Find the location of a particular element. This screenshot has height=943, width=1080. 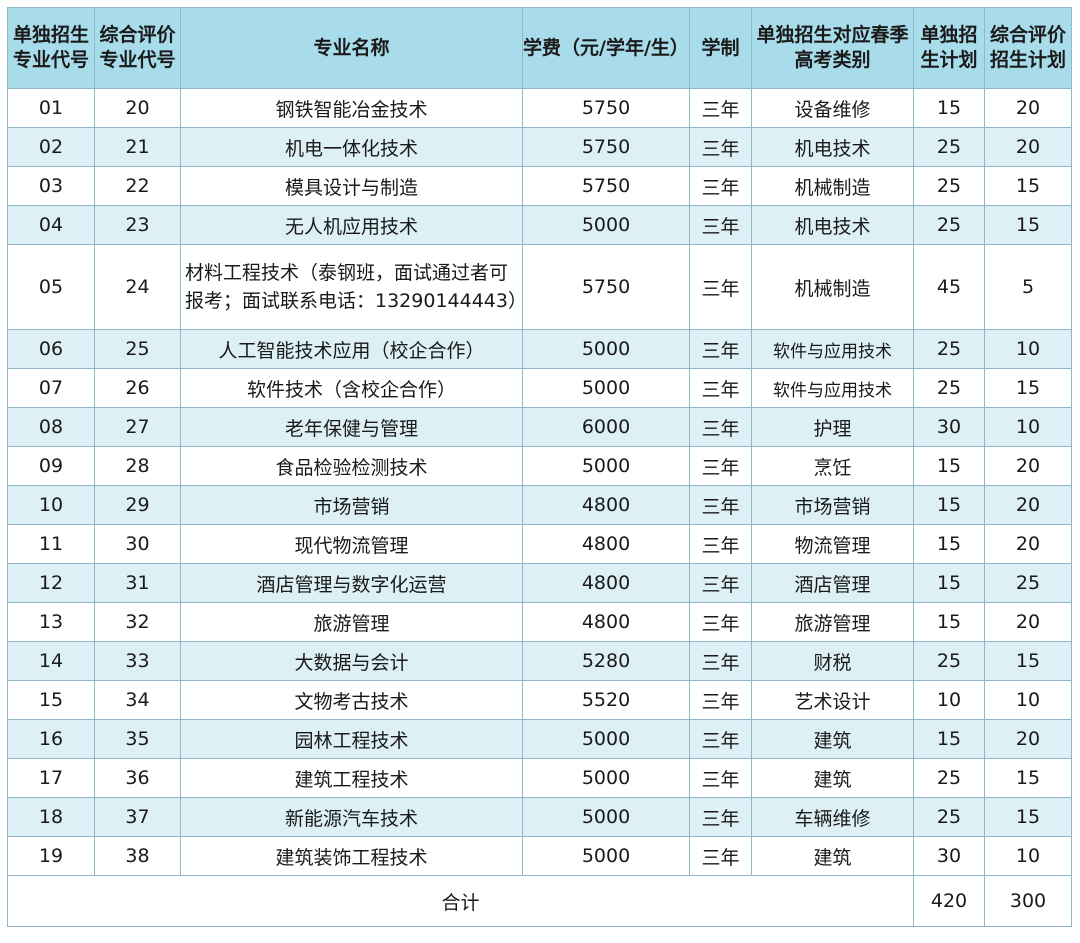

header-plan2: 综合评价招生计划 is located at coordinates (1028, 48).